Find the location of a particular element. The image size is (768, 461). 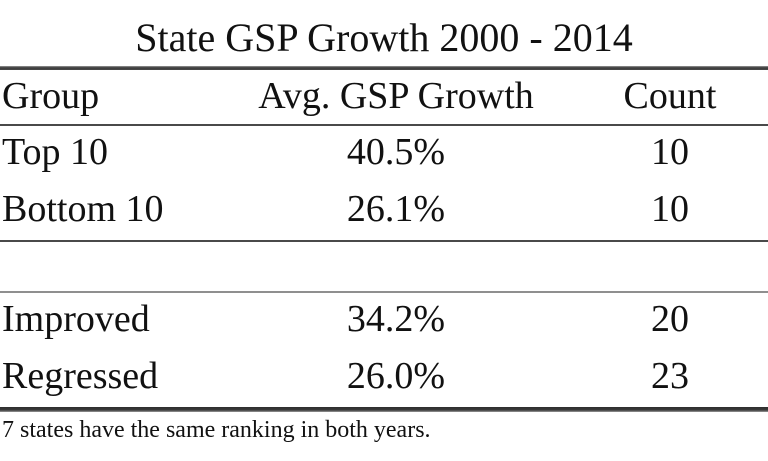

table-row-top10: Top 10 40.5% 10 is located at coordinates (384, 154).